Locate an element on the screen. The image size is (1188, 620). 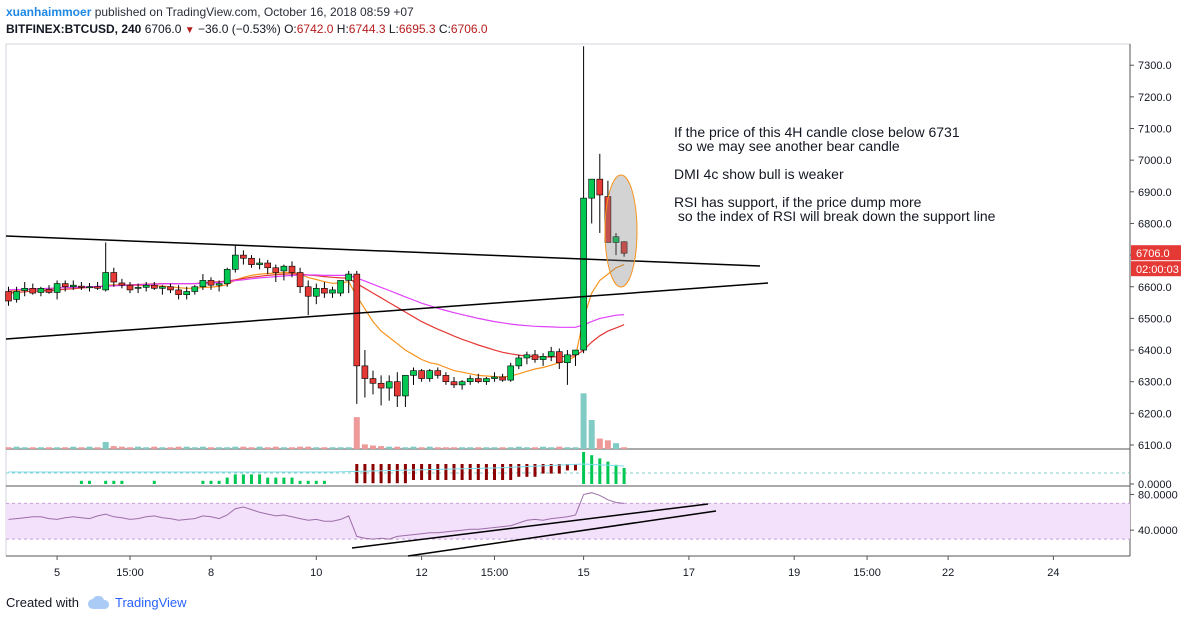
moving-average-line-ma_slow is located at coordinates (316, 301).